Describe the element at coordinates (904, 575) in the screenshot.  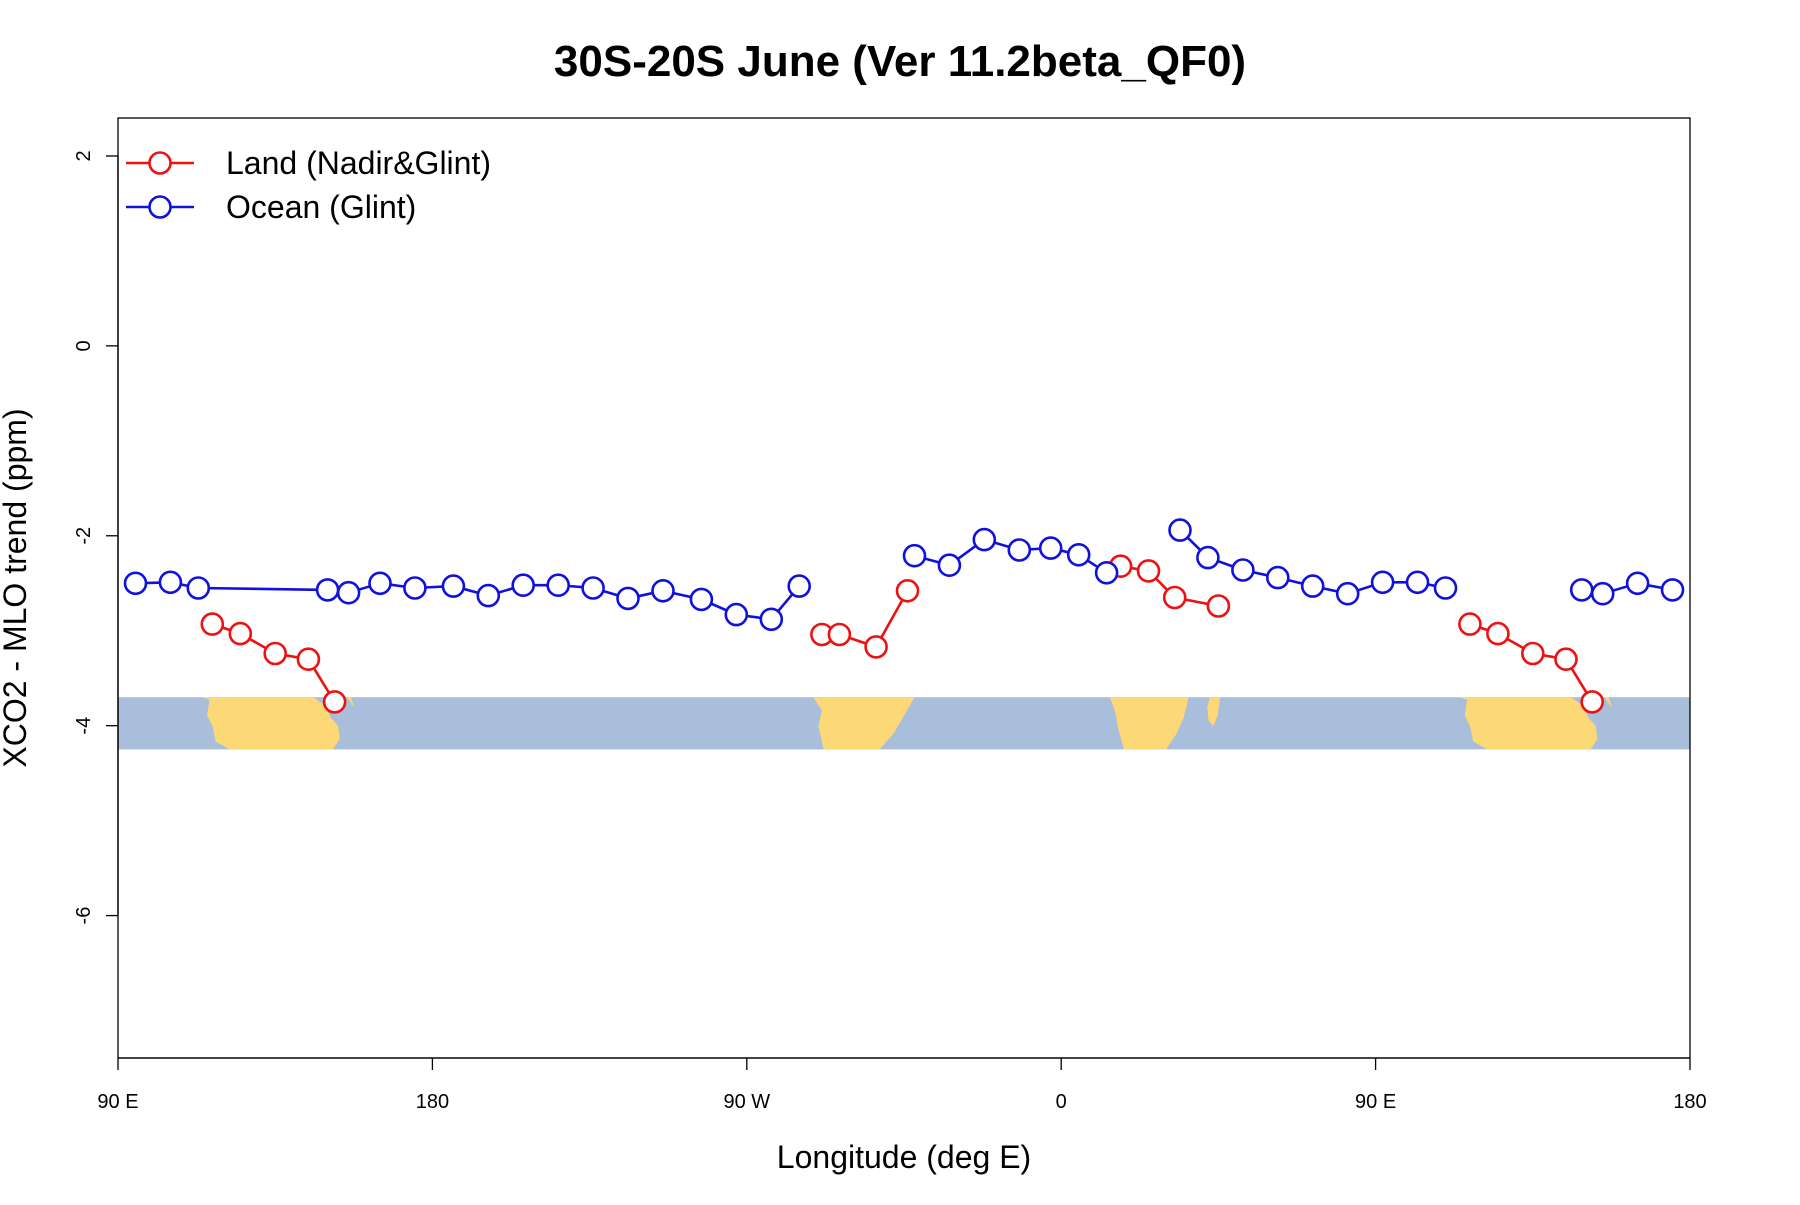
I see `series-ocean` at that location.